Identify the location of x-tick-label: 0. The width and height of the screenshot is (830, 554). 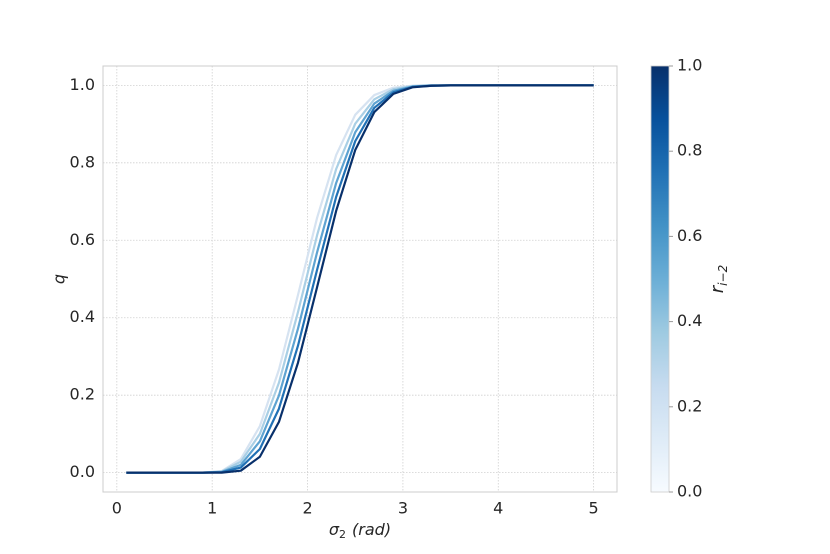
(117, 508).